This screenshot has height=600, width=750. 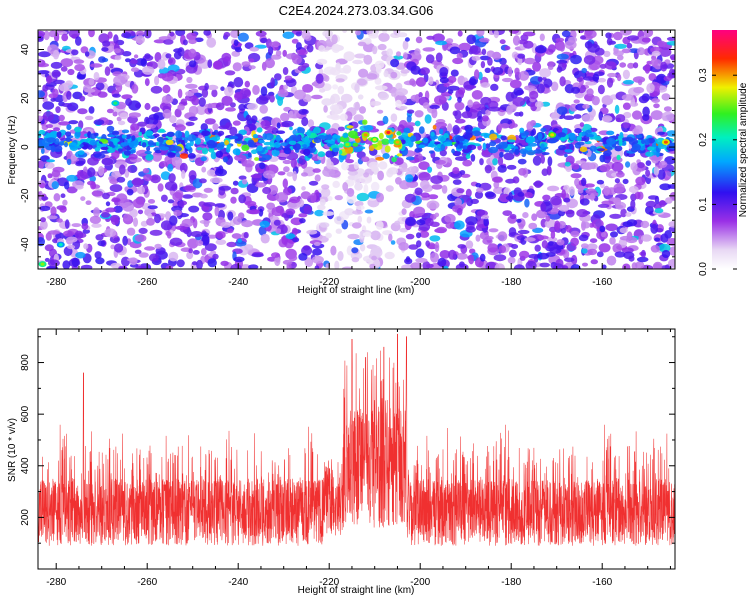 I want to click on colorbar-tick-label: 0.1, so click(x=703, y=204).